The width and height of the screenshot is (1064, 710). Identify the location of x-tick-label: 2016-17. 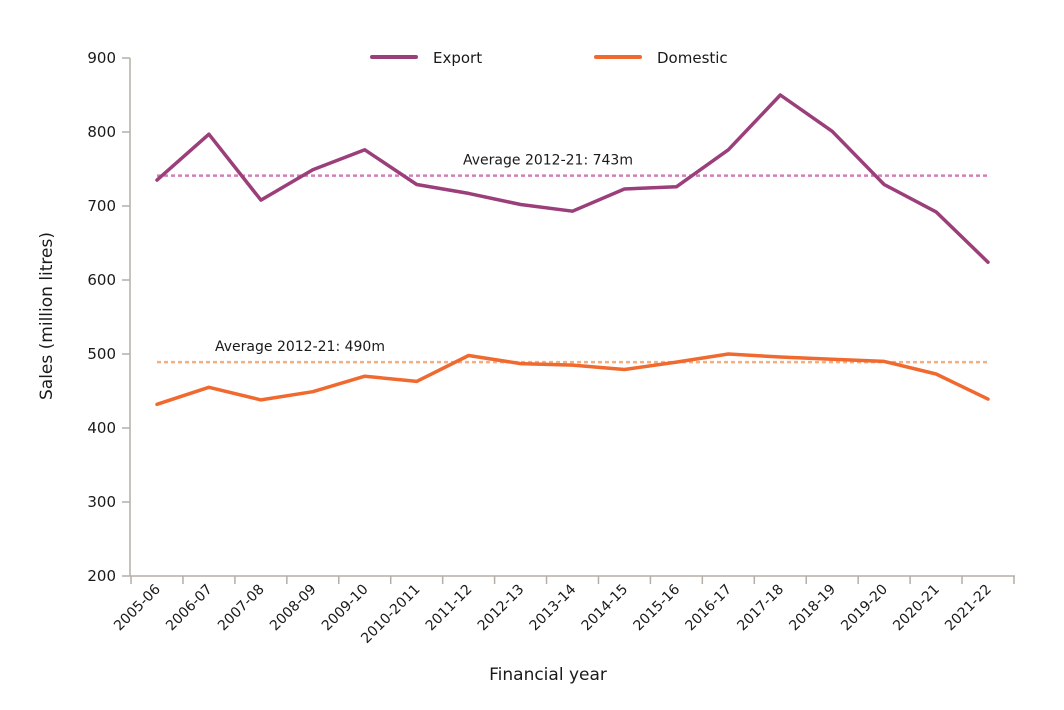
(708, 608).